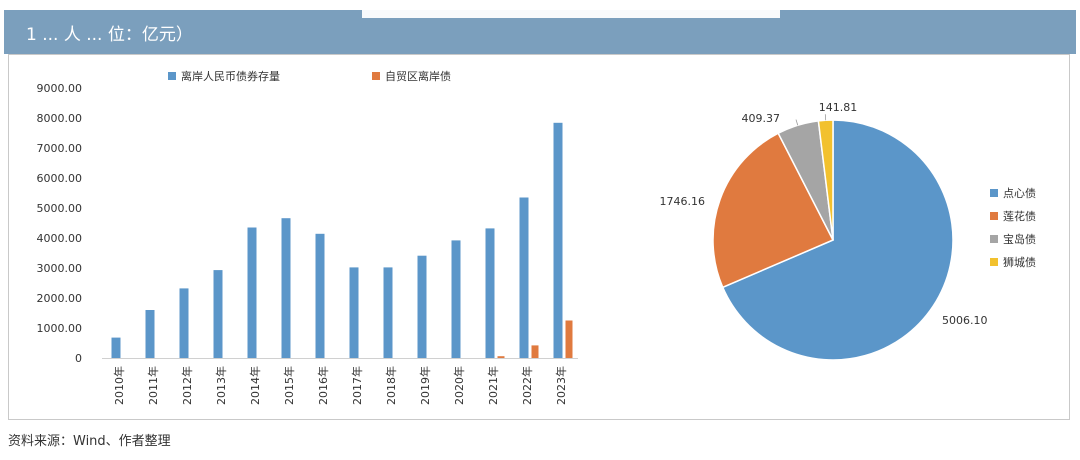 This screenshot has height=460, width=1080. Describe the element at coordinates (230, 76) in the screenshot. I see `legend-label: 离岸人民币债券存量` at that location.